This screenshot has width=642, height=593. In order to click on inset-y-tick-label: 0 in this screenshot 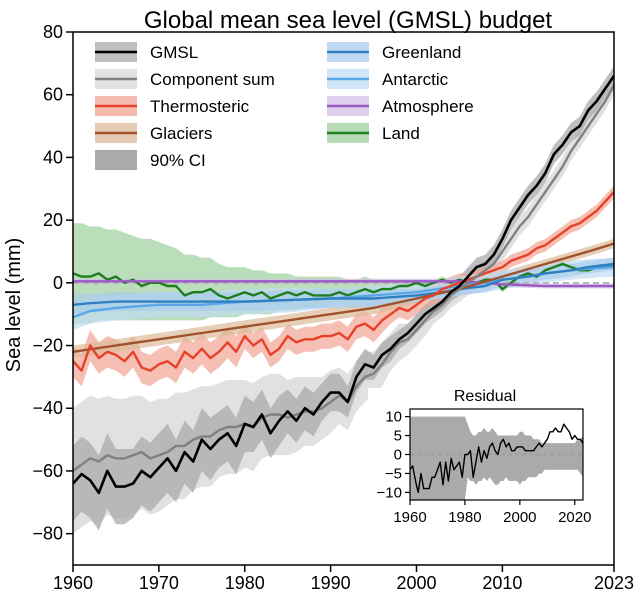, I will do `click(398, 455)`.